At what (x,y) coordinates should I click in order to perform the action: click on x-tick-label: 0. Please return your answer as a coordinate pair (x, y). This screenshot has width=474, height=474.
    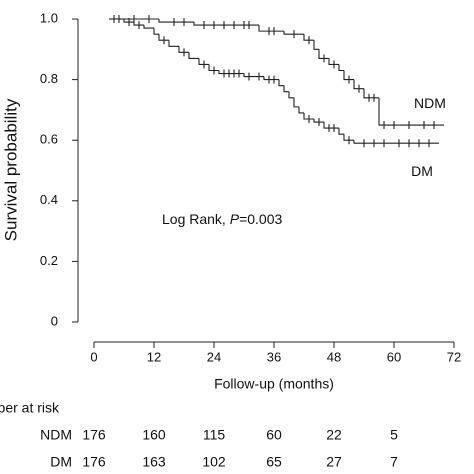
    Looking at the image, I should click on (93, 356).